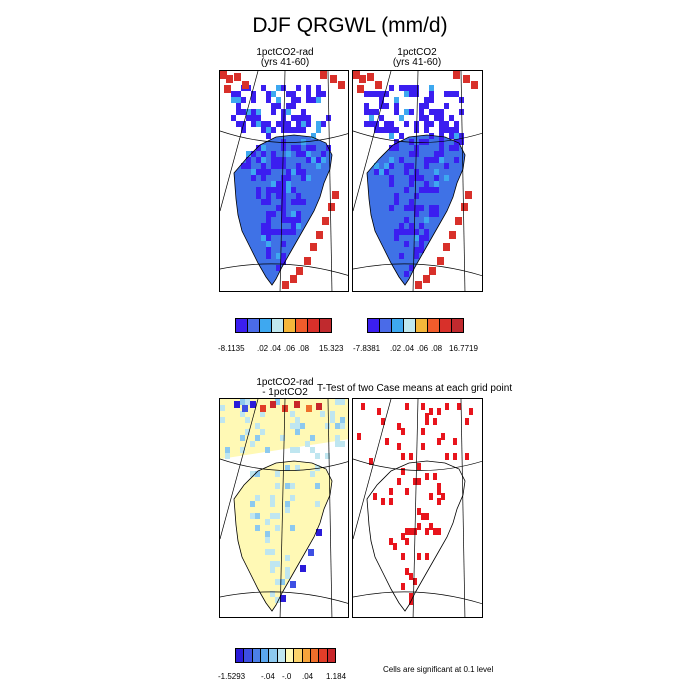 This screenshot has width=700, height=700. What do you see at coordinates (284, 136) in the screenshot?
I see `latitude-line` at bounding box center [284, 136].